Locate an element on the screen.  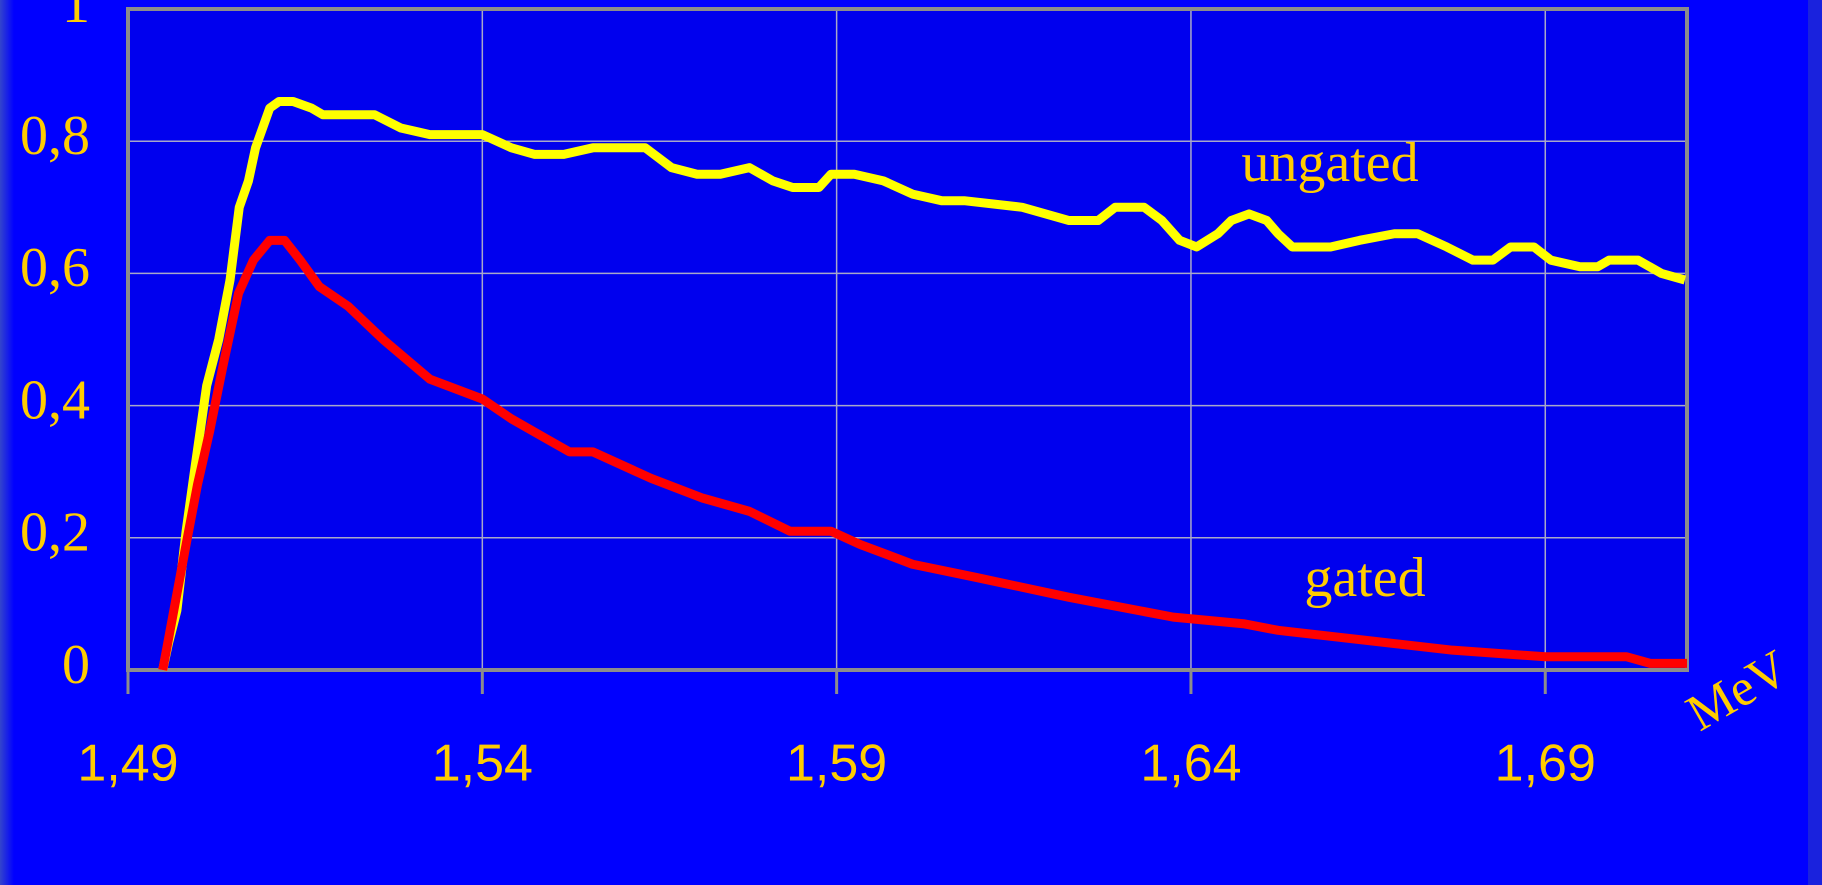
x-tick-label: 1,69 is located at coordinates (1545, 764).